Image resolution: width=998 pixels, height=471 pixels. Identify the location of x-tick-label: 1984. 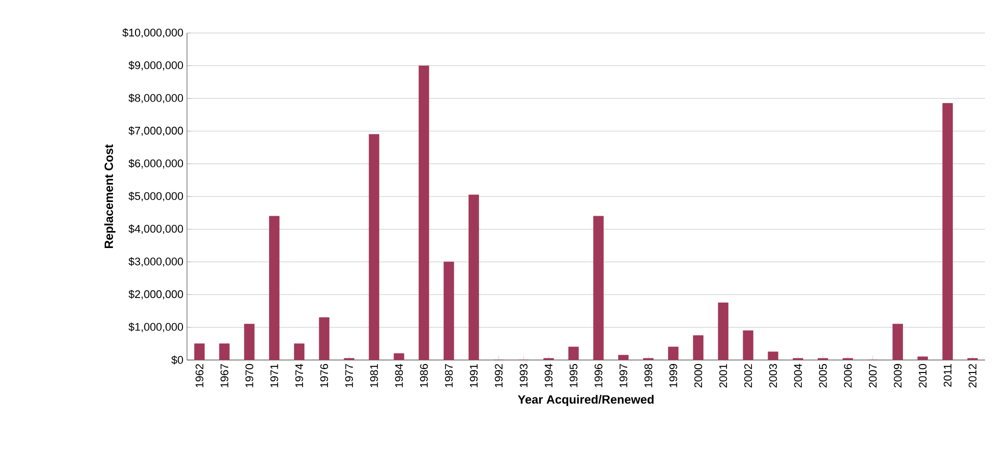
(399, 376).